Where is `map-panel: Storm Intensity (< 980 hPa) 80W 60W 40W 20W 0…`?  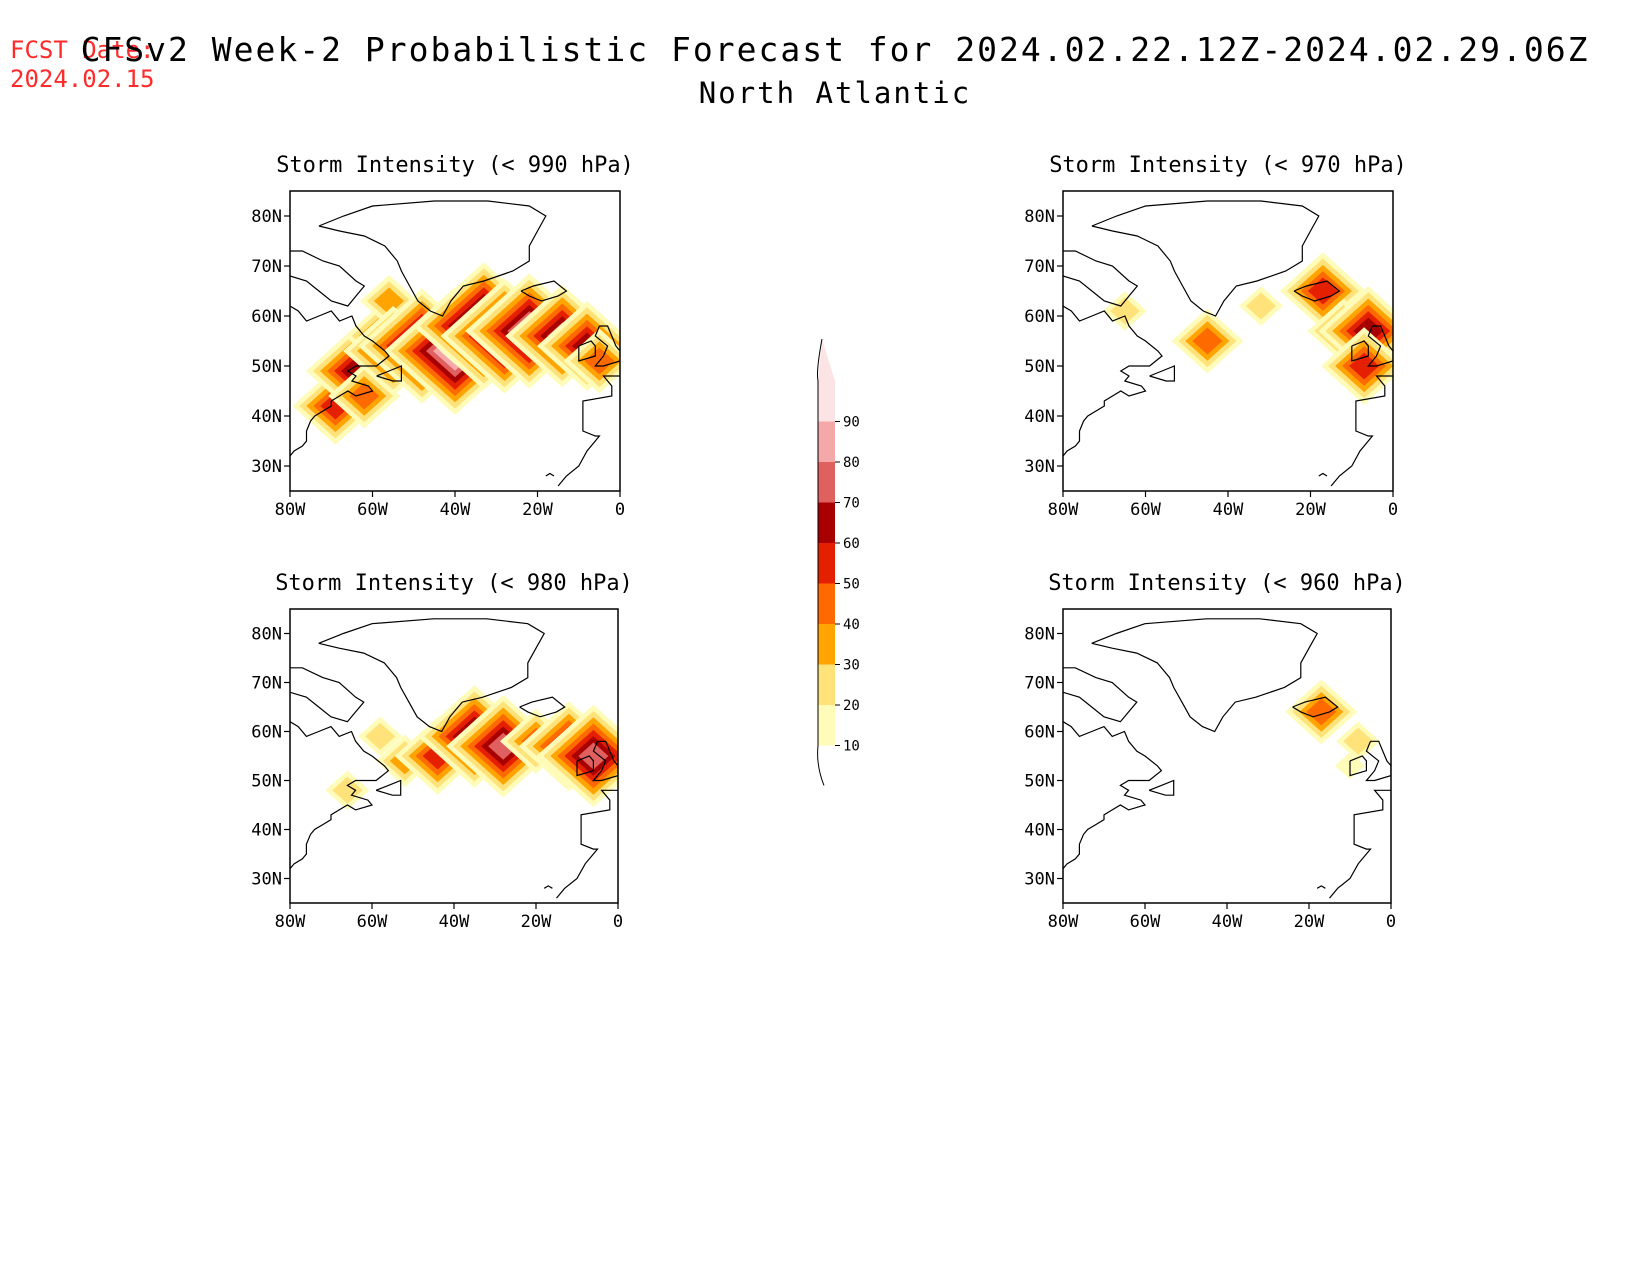 map-panel: Storm Intensity (< 980 hPa) 80W 60W 40W 20W 0… is located at coordinates (442, 751).